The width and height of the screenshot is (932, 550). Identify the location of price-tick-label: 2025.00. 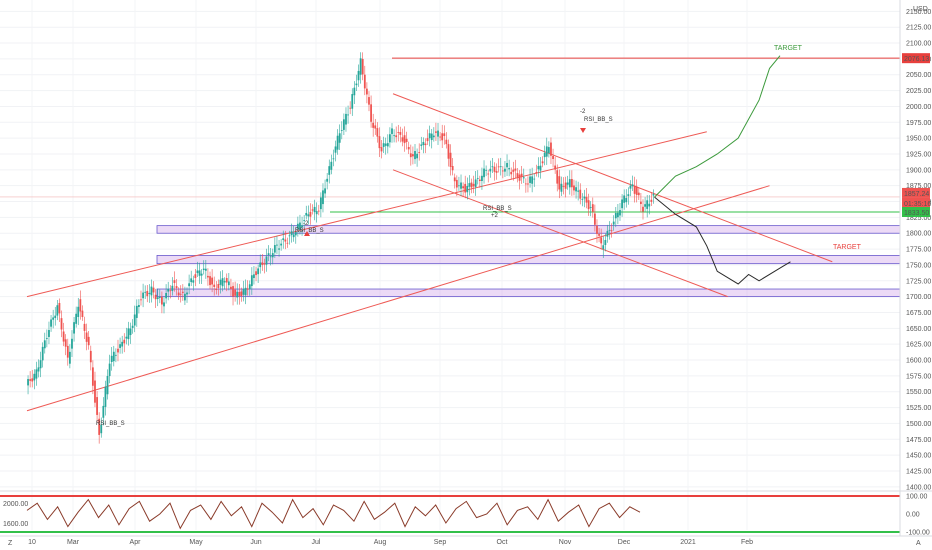
(918, 91).